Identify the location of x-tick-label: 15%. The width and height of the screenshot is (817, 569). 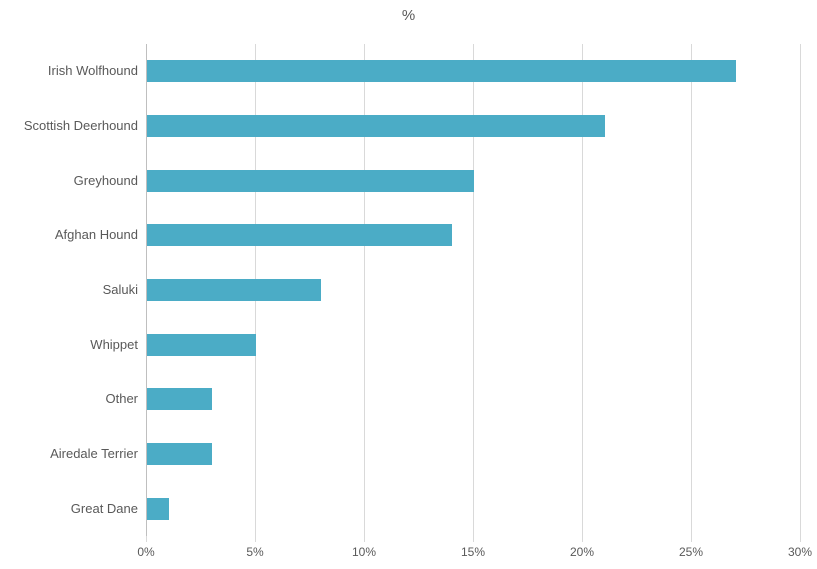
(473, 552).